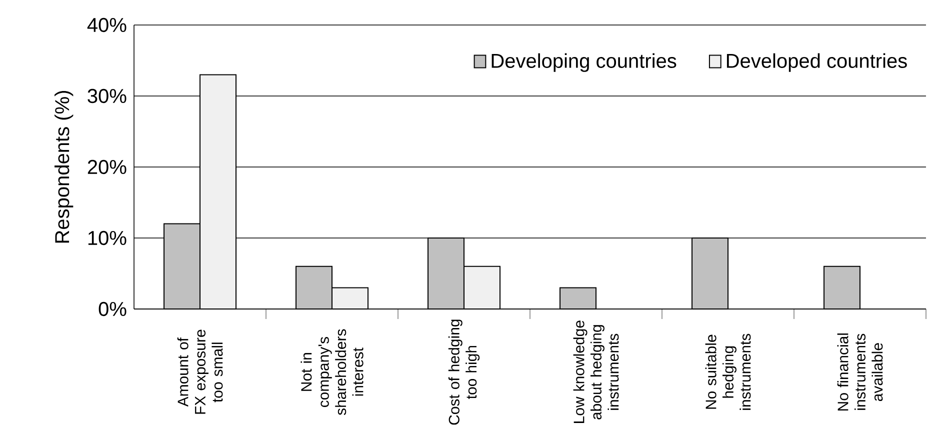 The height and width of the screenshot is (441, 930). I want to click on x-tick-label: Not in company's shareholders interest, so click(332, 372).